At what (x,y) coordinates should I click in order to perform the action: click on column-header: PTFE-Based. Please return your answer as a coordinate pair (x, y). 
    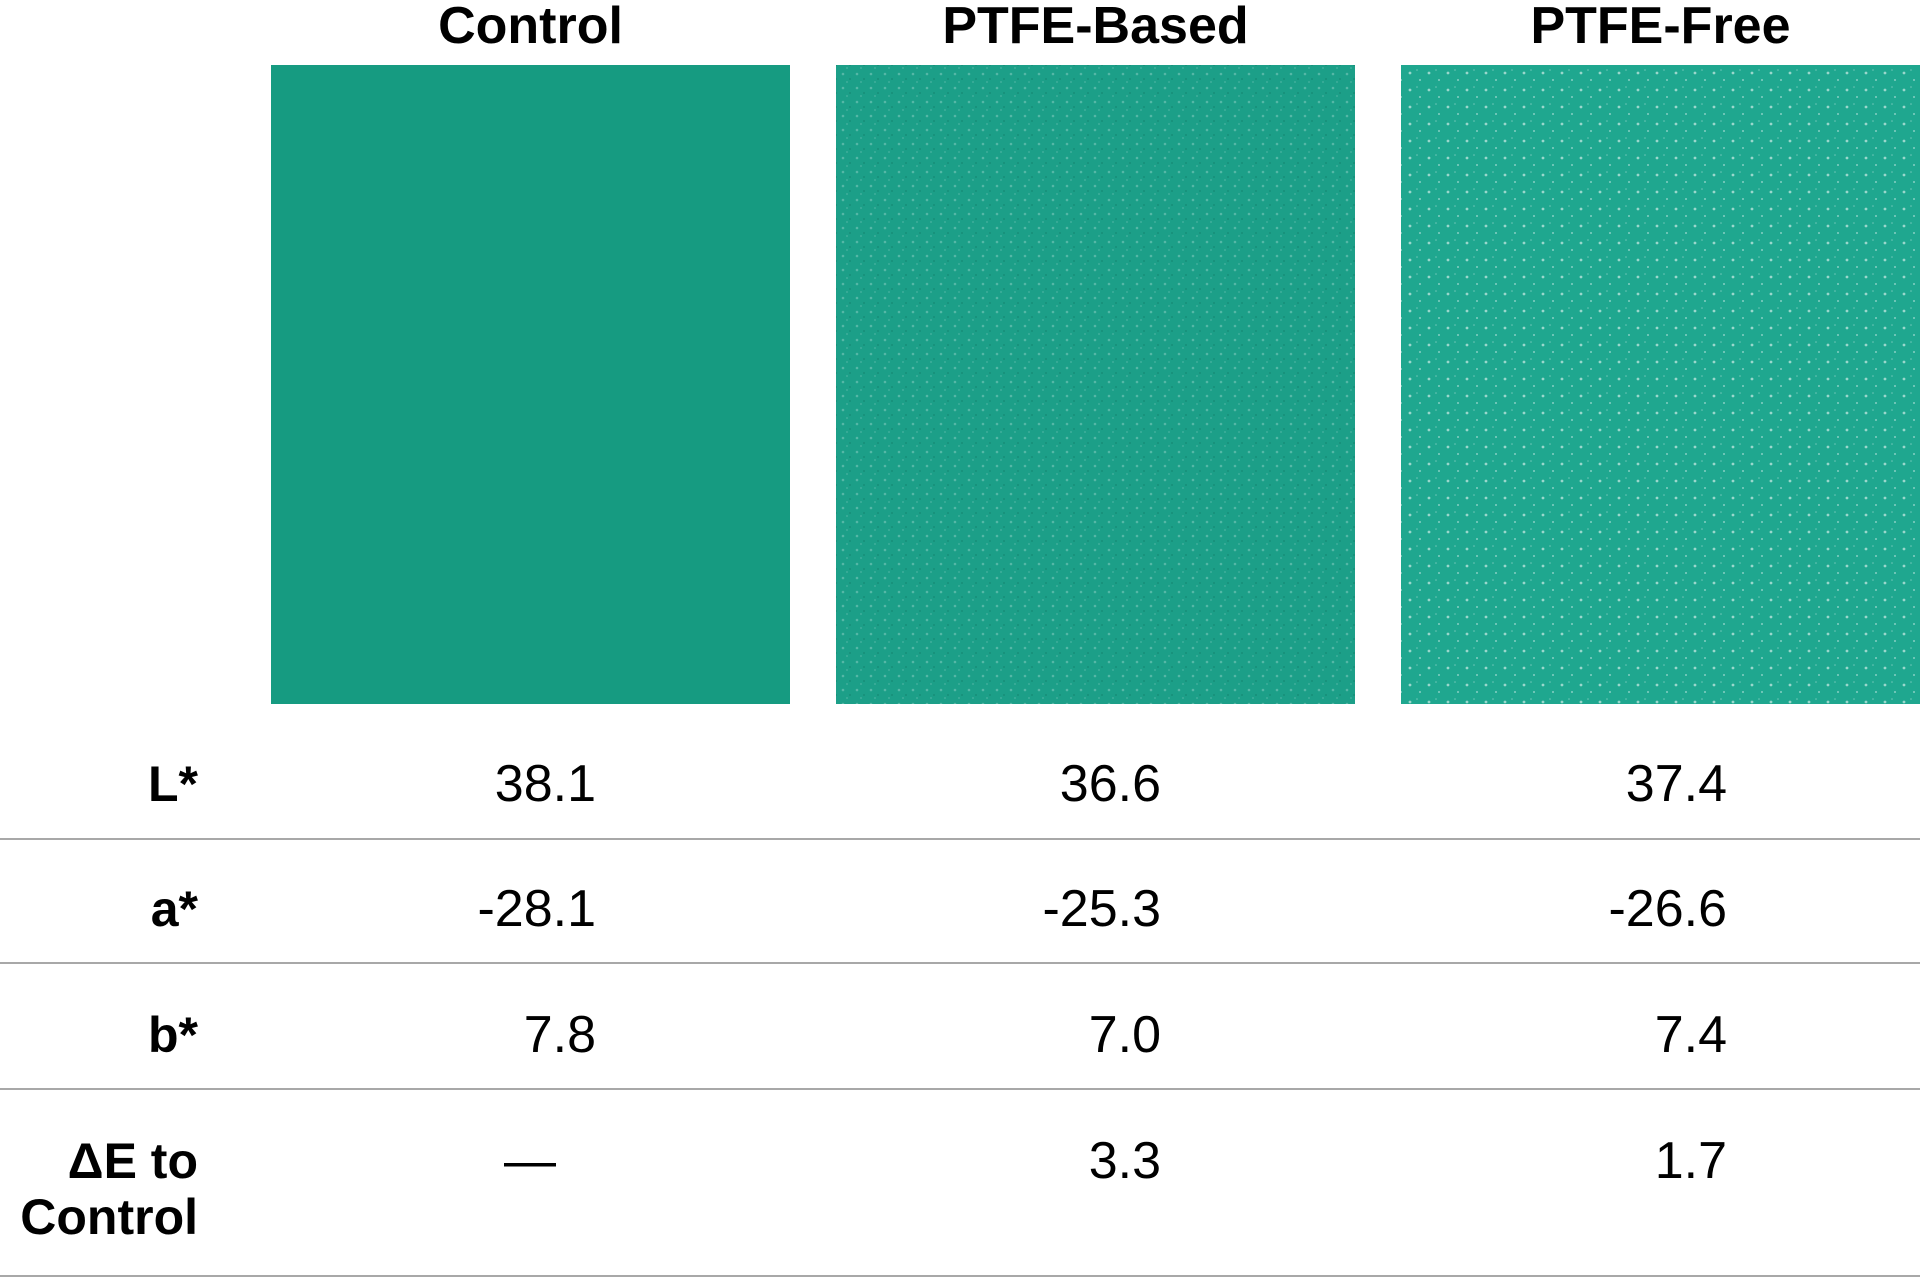
    Looking at the image, I should click on (1095, 27).